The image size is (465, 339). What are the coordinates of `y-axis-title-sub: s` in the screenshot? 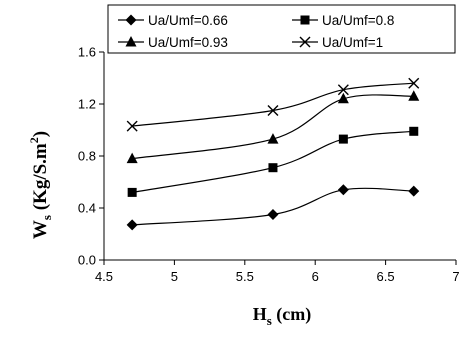 It's located at (46, 217).